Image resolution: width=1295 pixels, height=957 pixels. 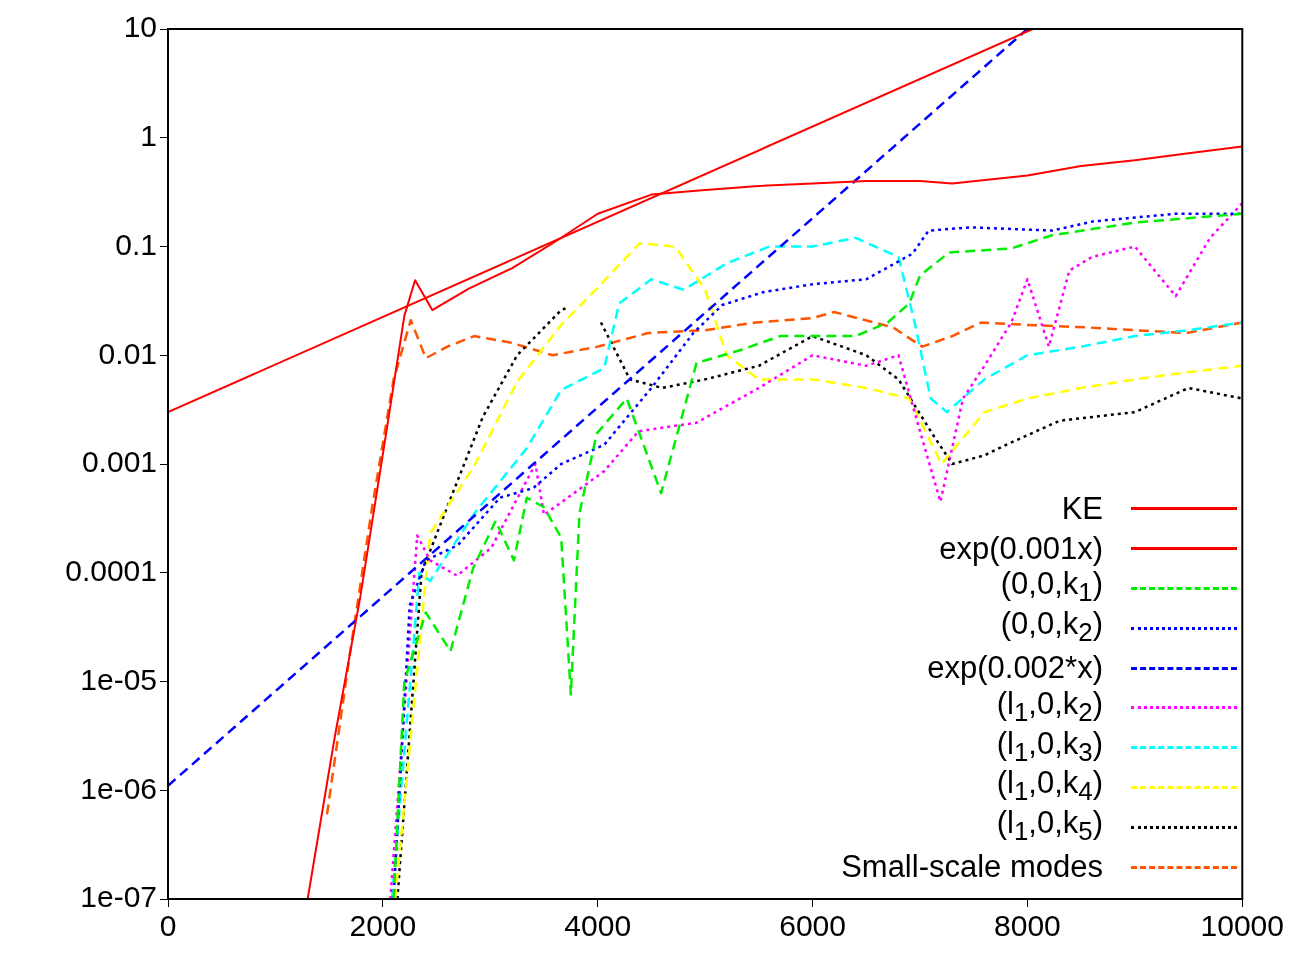 I want to click on legend-label: (l$_{1}$,0,k$_{3}$), so click(x=1049, y=745).